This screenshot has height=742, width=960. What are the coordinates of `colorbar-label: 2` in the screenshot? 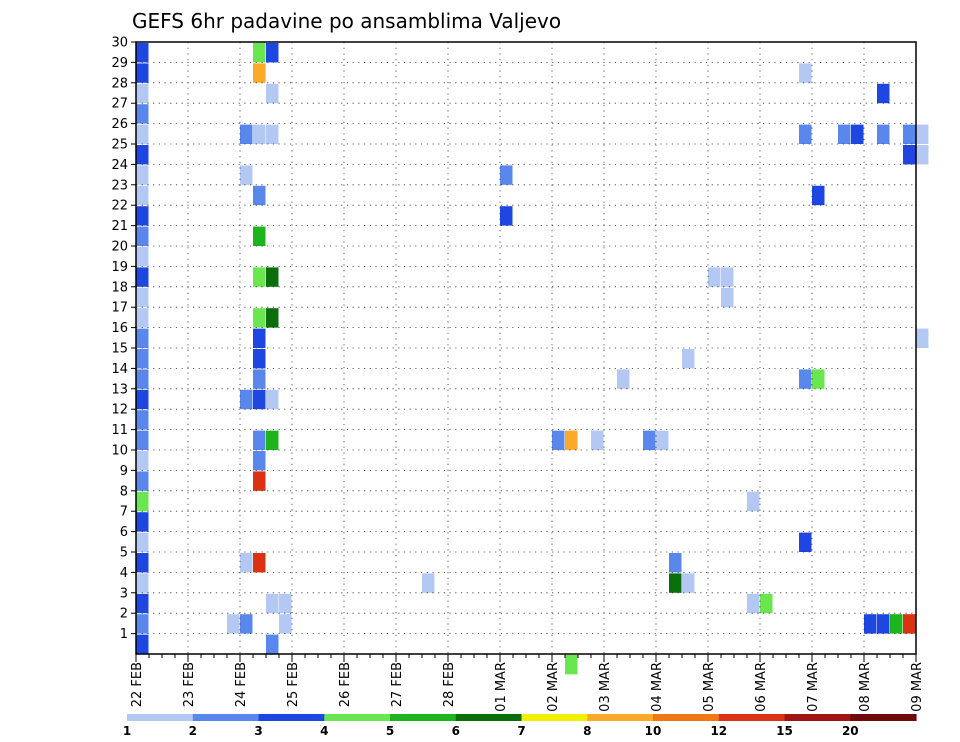 It's located at (193, 731).